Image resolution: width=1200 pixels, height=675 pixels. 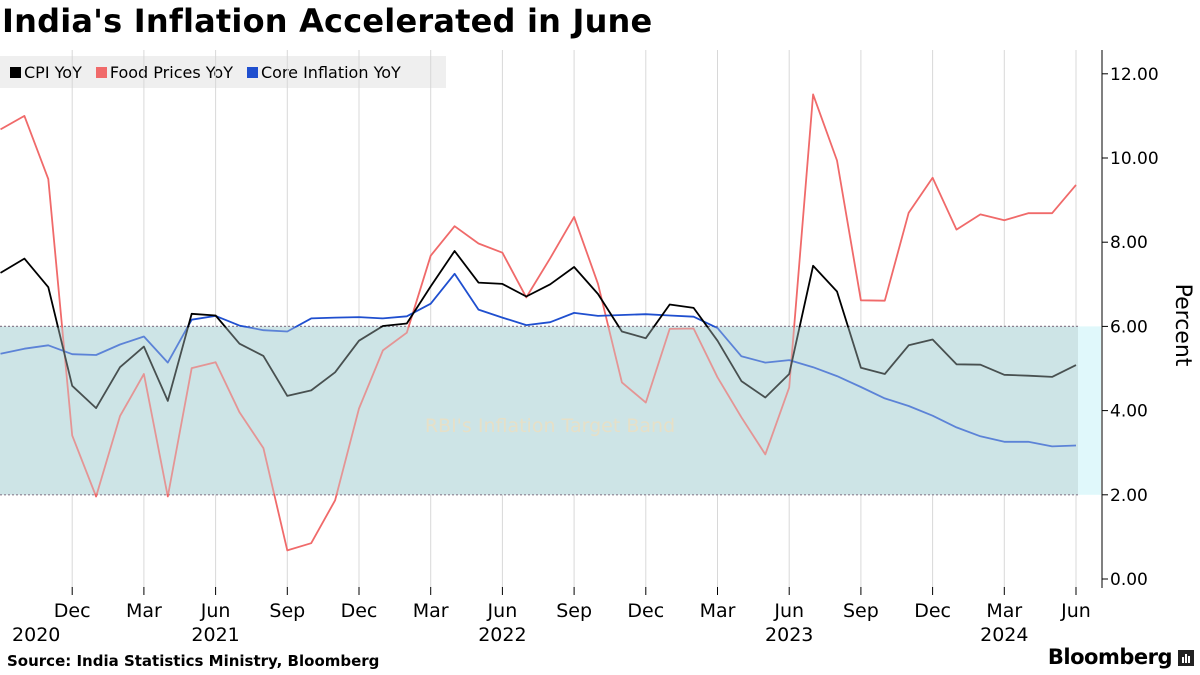 What do you see at coordinates (550, 426) in the screenshot?
I see `band-label: RBI's Inflation Target Band` at bounding box center [550, 426].